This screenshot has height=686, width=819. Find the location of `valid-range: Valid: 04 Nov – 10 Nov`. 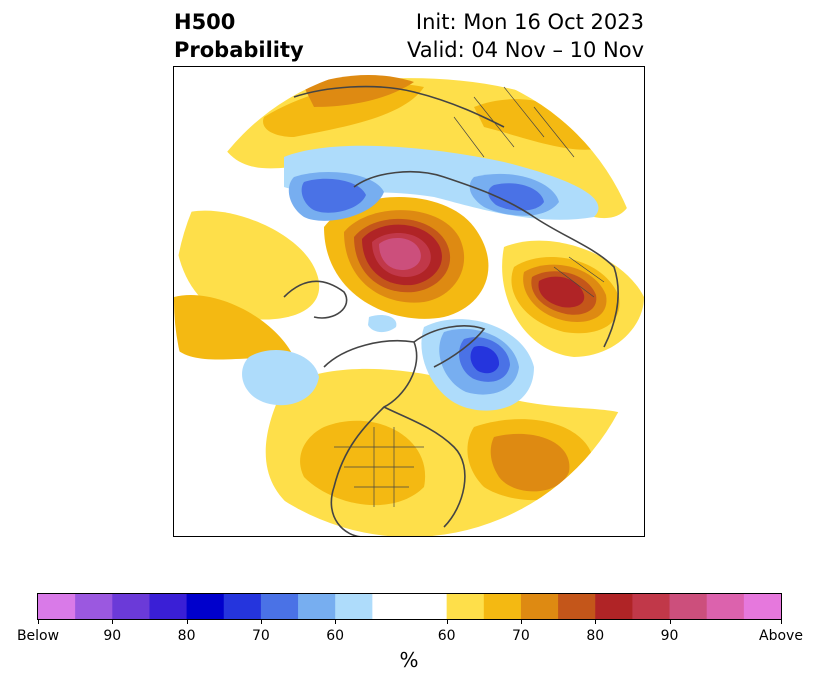

valid-range: Valid: 04 Nov – 10 Nov is located at coordinates (525, 50).